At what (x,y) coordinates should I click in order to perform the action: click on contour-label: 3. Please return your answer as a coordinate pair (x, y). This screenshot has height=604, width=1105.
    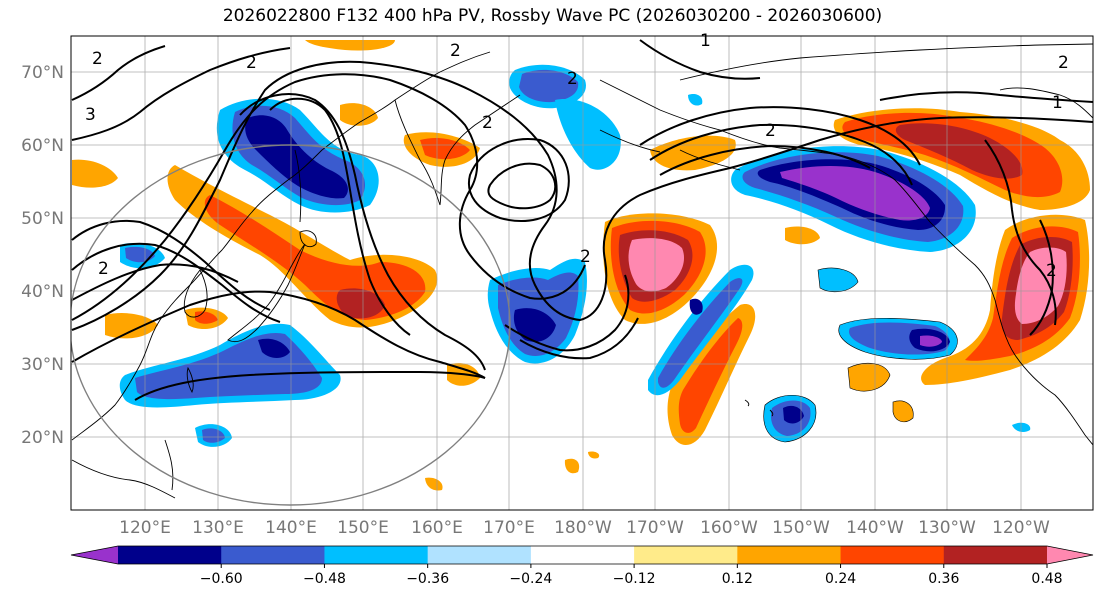
    Looking at the image, I should click on (90, 115).